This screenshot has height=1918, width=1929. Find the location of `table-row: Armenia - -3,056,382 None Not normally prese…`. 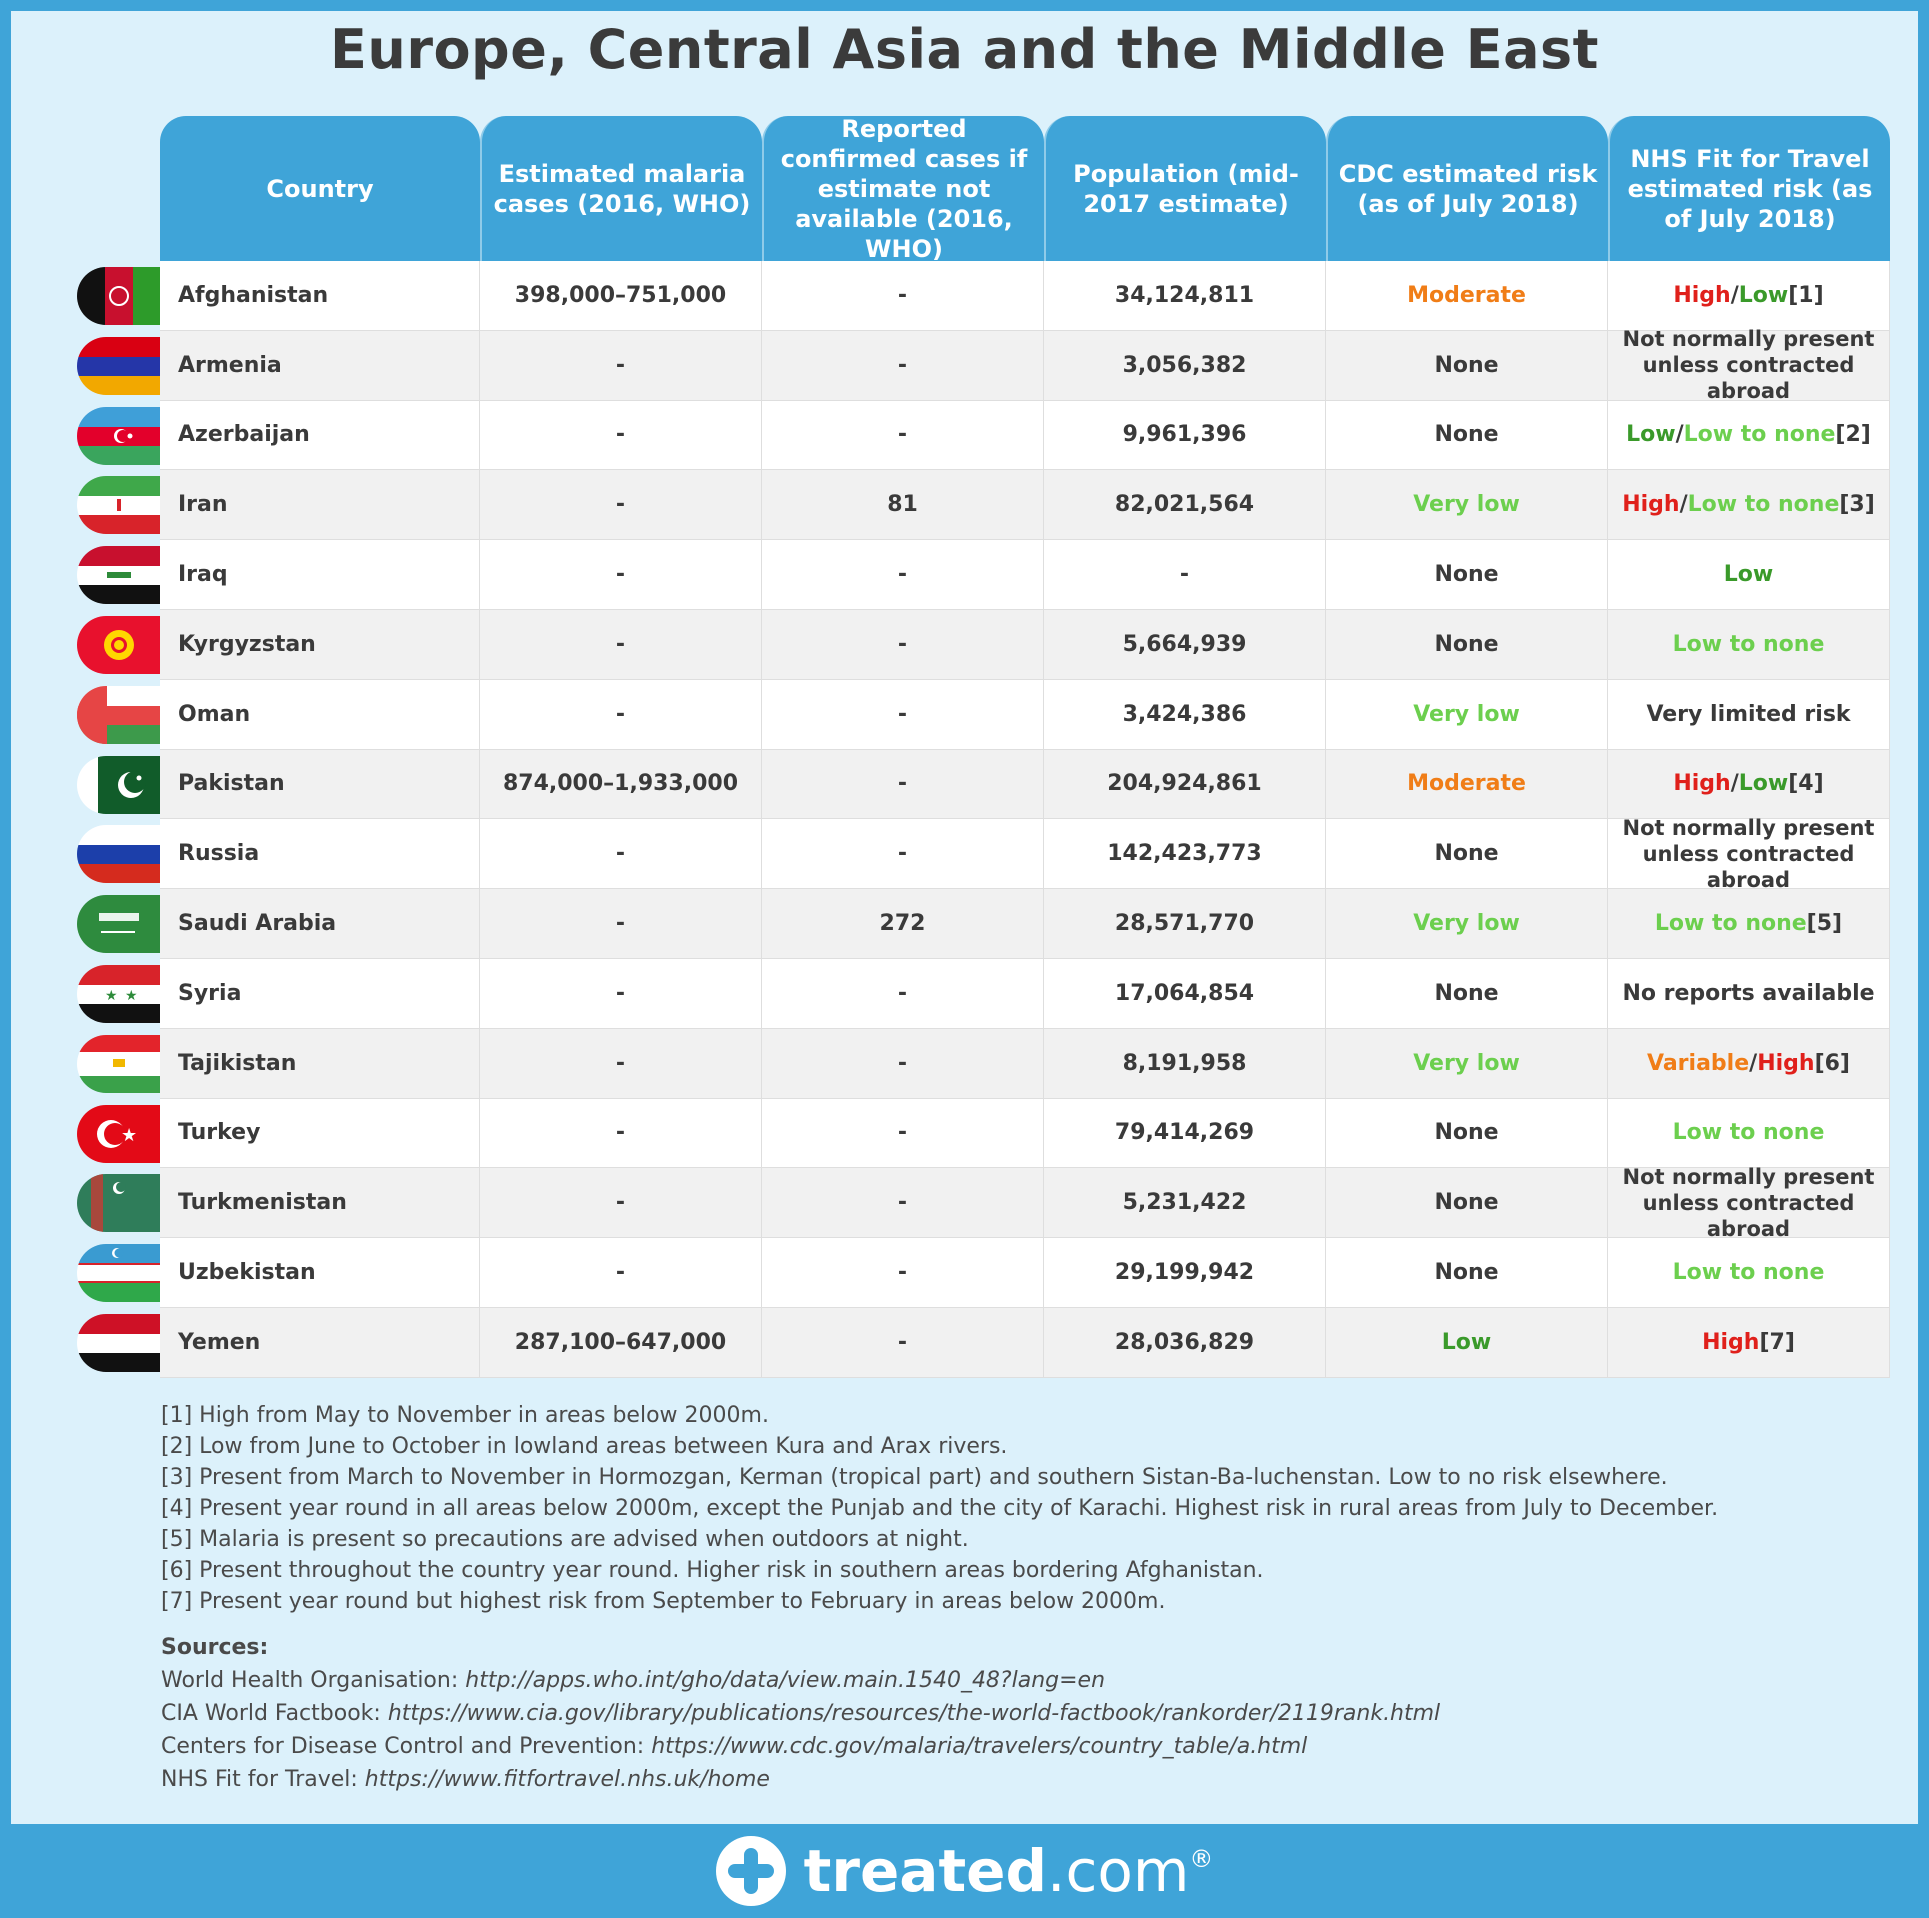

table-row: Armenia - -3,056,382 None Not normally prese… is located at coordinates (964, 365).